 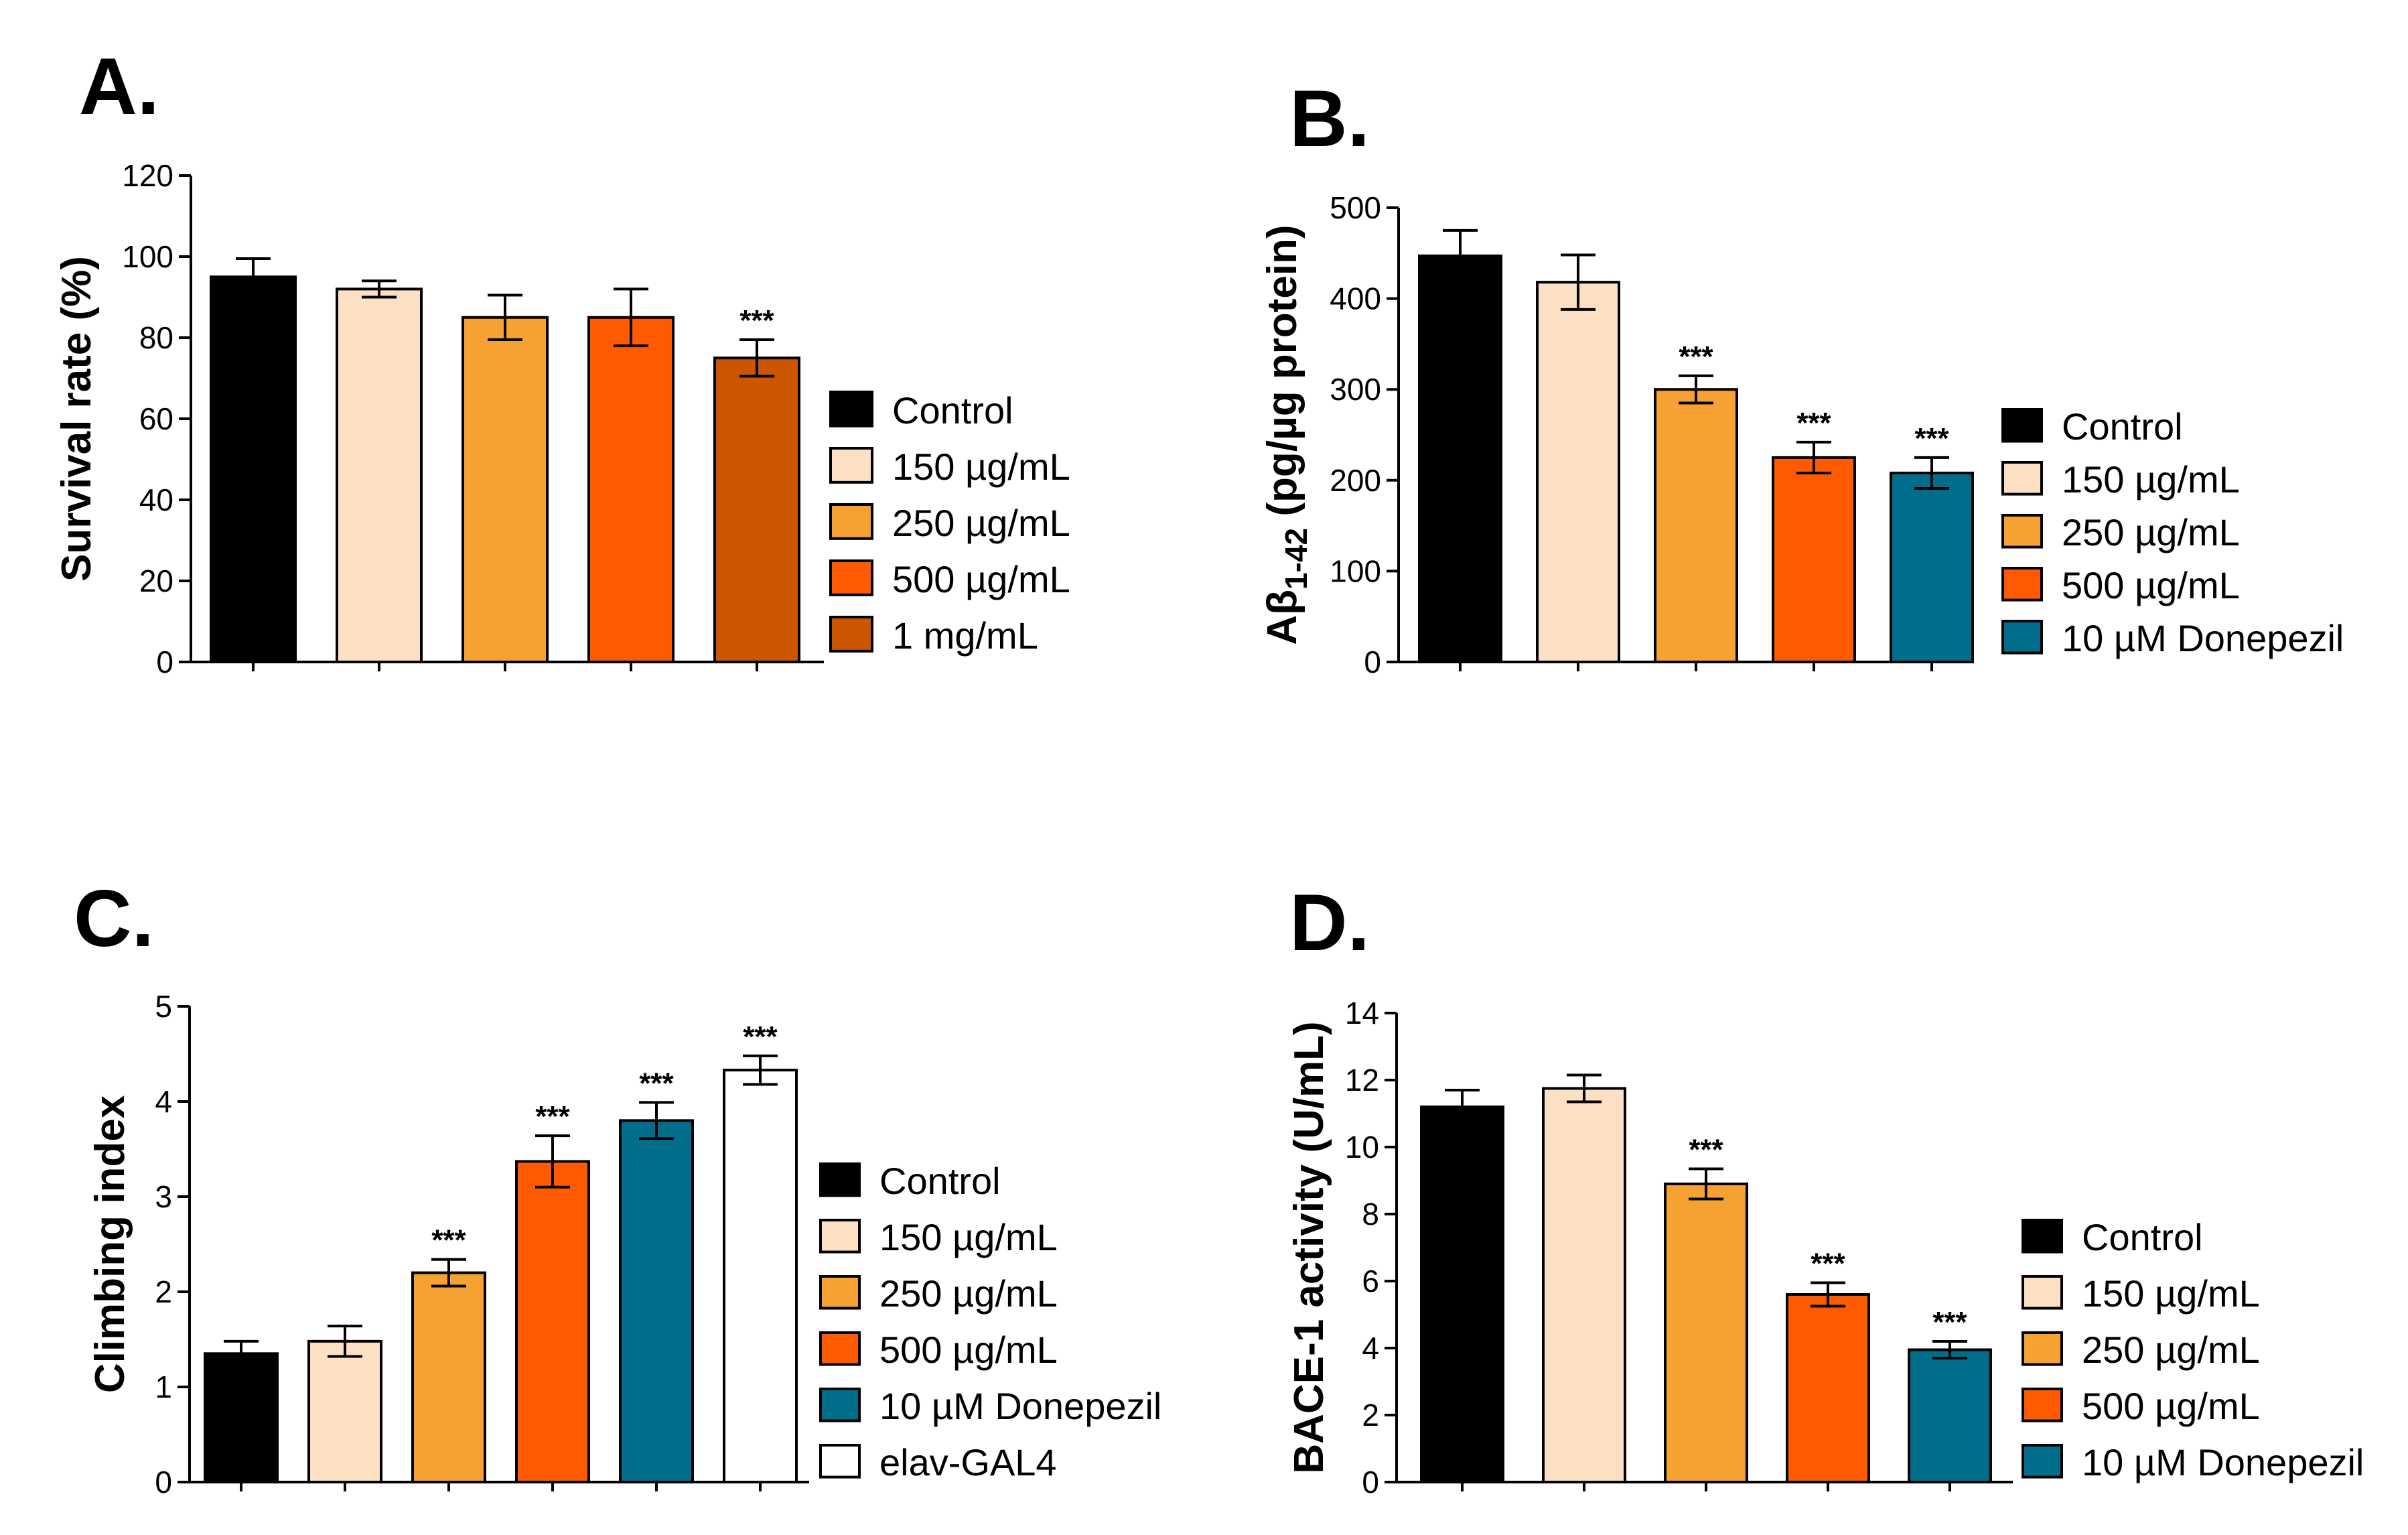 What do you see at coordinates (1282, 617) in the screenshot?
I see `y-axis-title-main: Aβ` at bounding box center [1282, 617].